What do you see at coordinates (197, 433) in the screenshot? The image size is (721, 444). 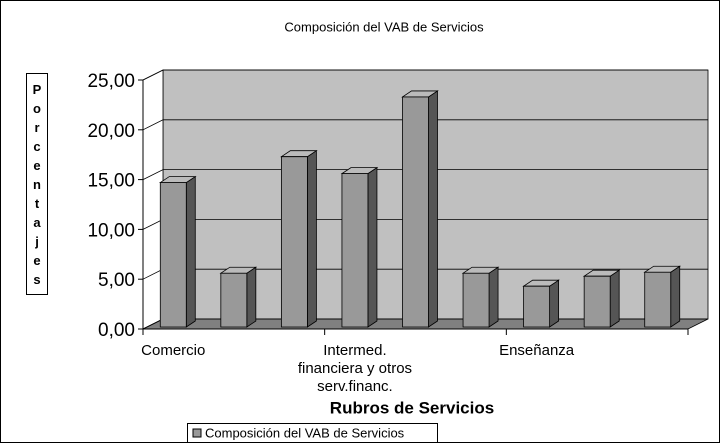 I see `legend-swatch` at bounding box center [197, 433].